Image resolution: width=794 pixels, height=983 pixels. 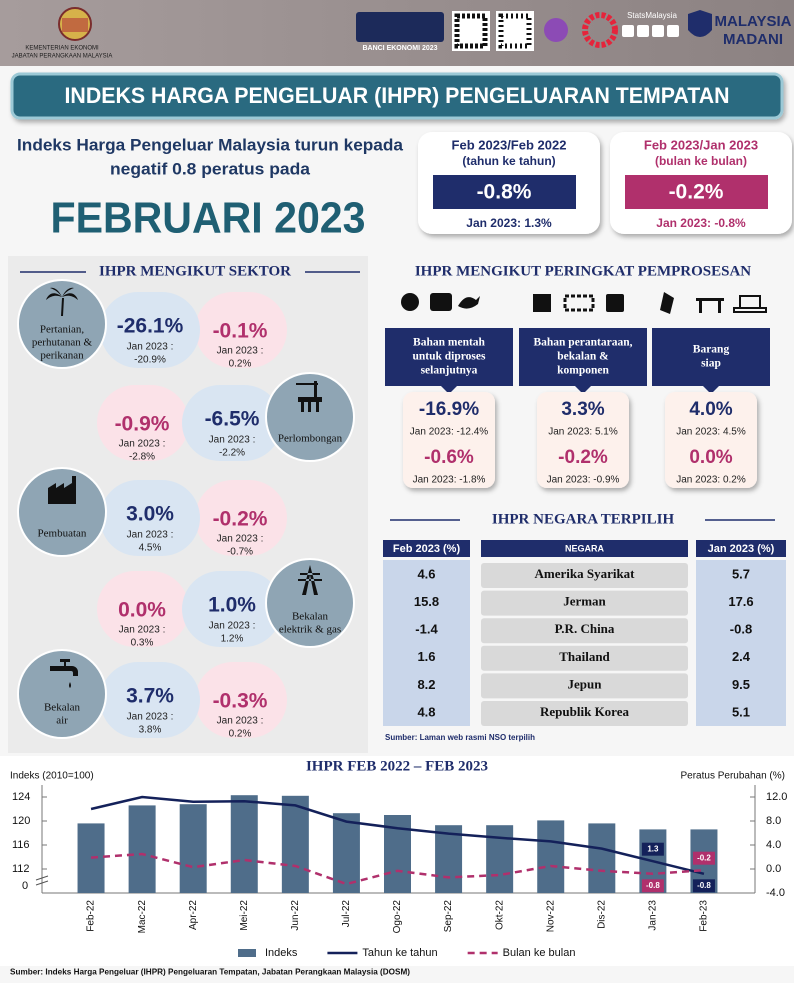 I want to click on yoy-prev: 3.8%, so click(x=150, y=730).